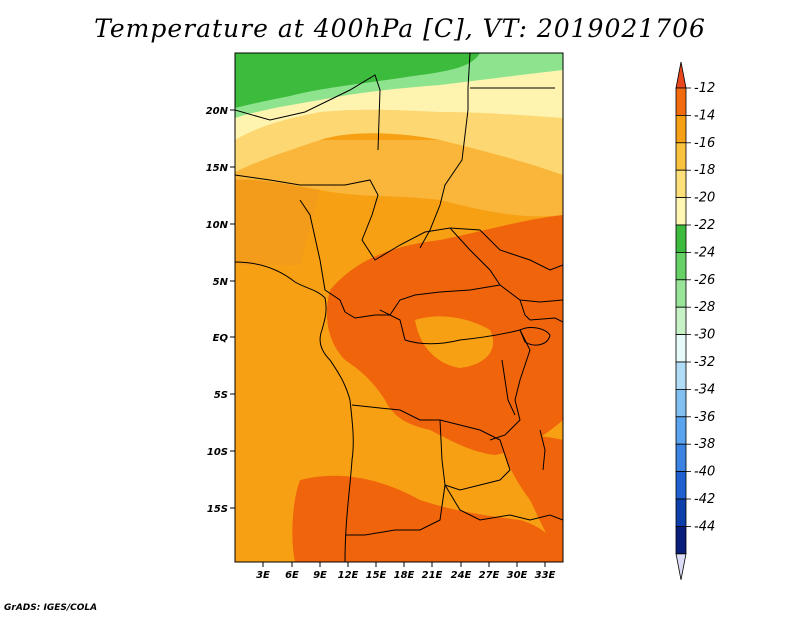  What do you see at coordinates (51, 608) in the screenshot?
I see `grads-credit: GrADS: IGES/COLA` at bounding box center [51, 608].